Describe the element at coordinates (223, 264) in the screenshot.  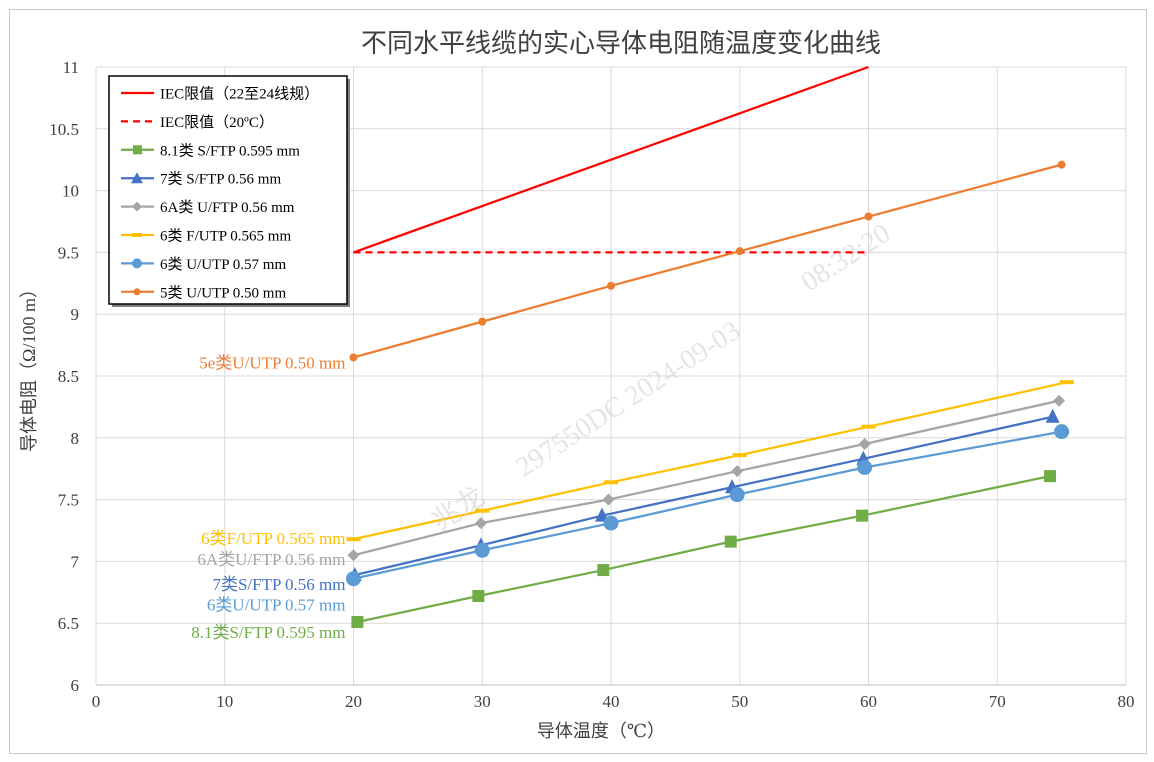
I see `legend-entry-label: 6类 U/UTP 0.57 mm` at that location.